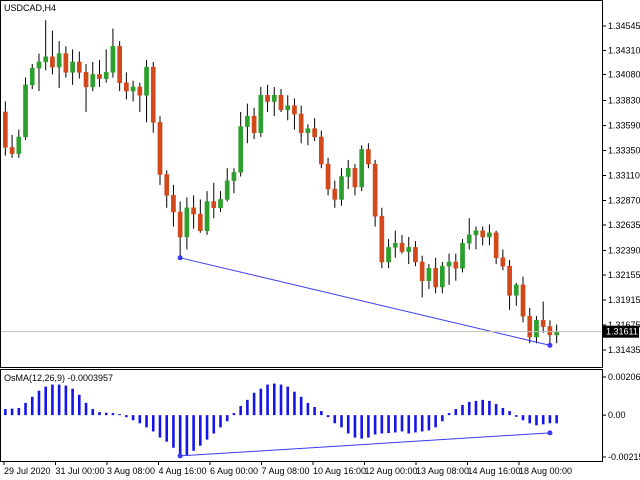 Image resolution: width=640 pixels, height=480 pixels. Describe the element at coordinates (624, 175) in the screenshot. I see `price-tick-label: 1.33110` at that location.